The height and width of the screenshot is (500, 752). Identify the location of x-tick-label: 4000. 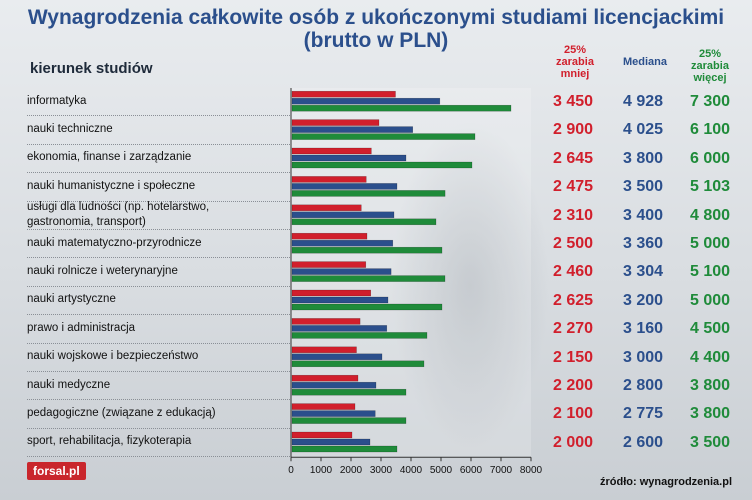
(411, 470).